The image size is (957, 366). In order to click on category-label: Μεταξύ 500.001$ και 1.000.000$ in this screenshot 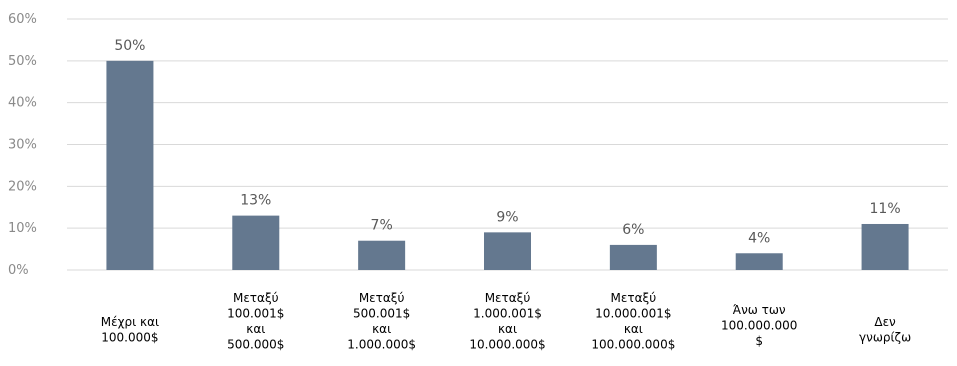, I will do `click(381, 321)`.